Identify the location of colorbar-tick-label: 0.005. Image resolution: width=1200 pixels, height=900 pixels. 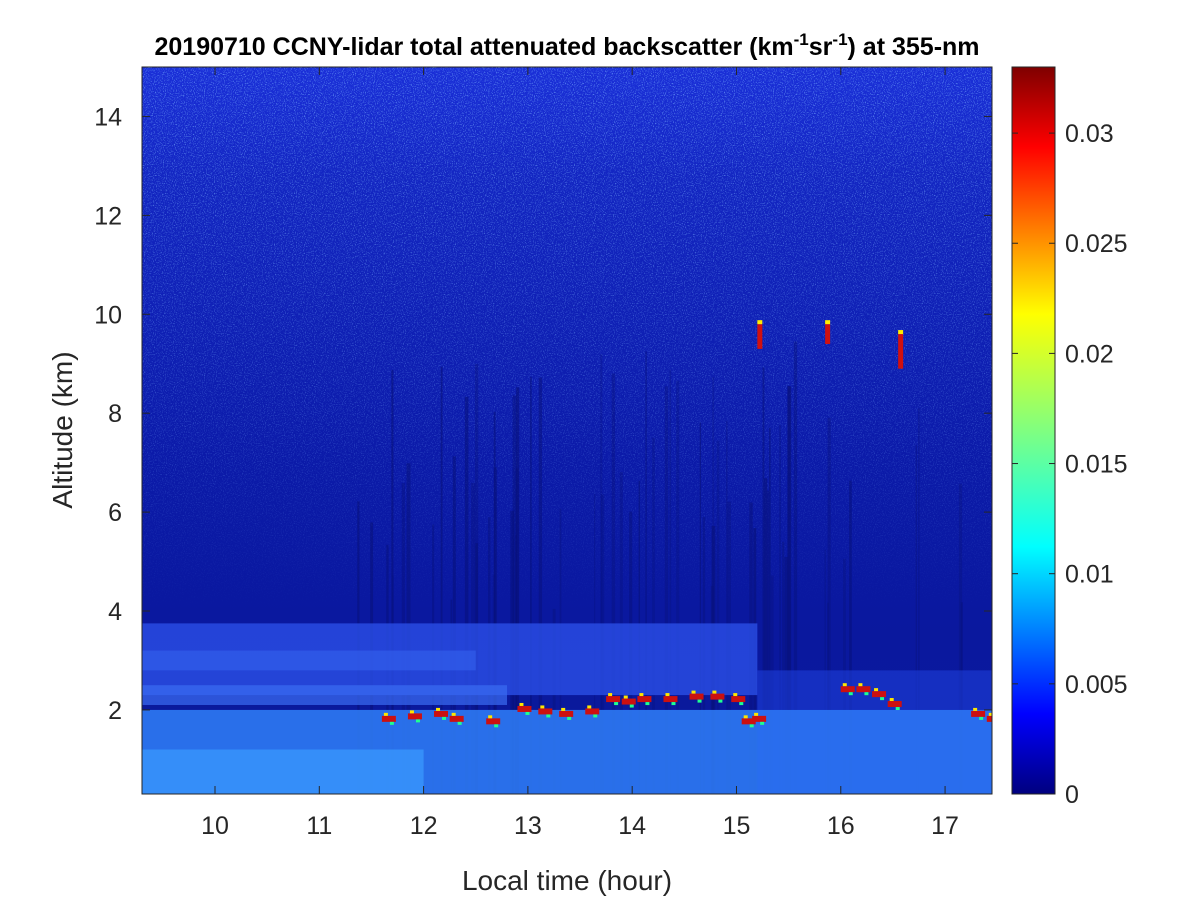
(1096, 685).